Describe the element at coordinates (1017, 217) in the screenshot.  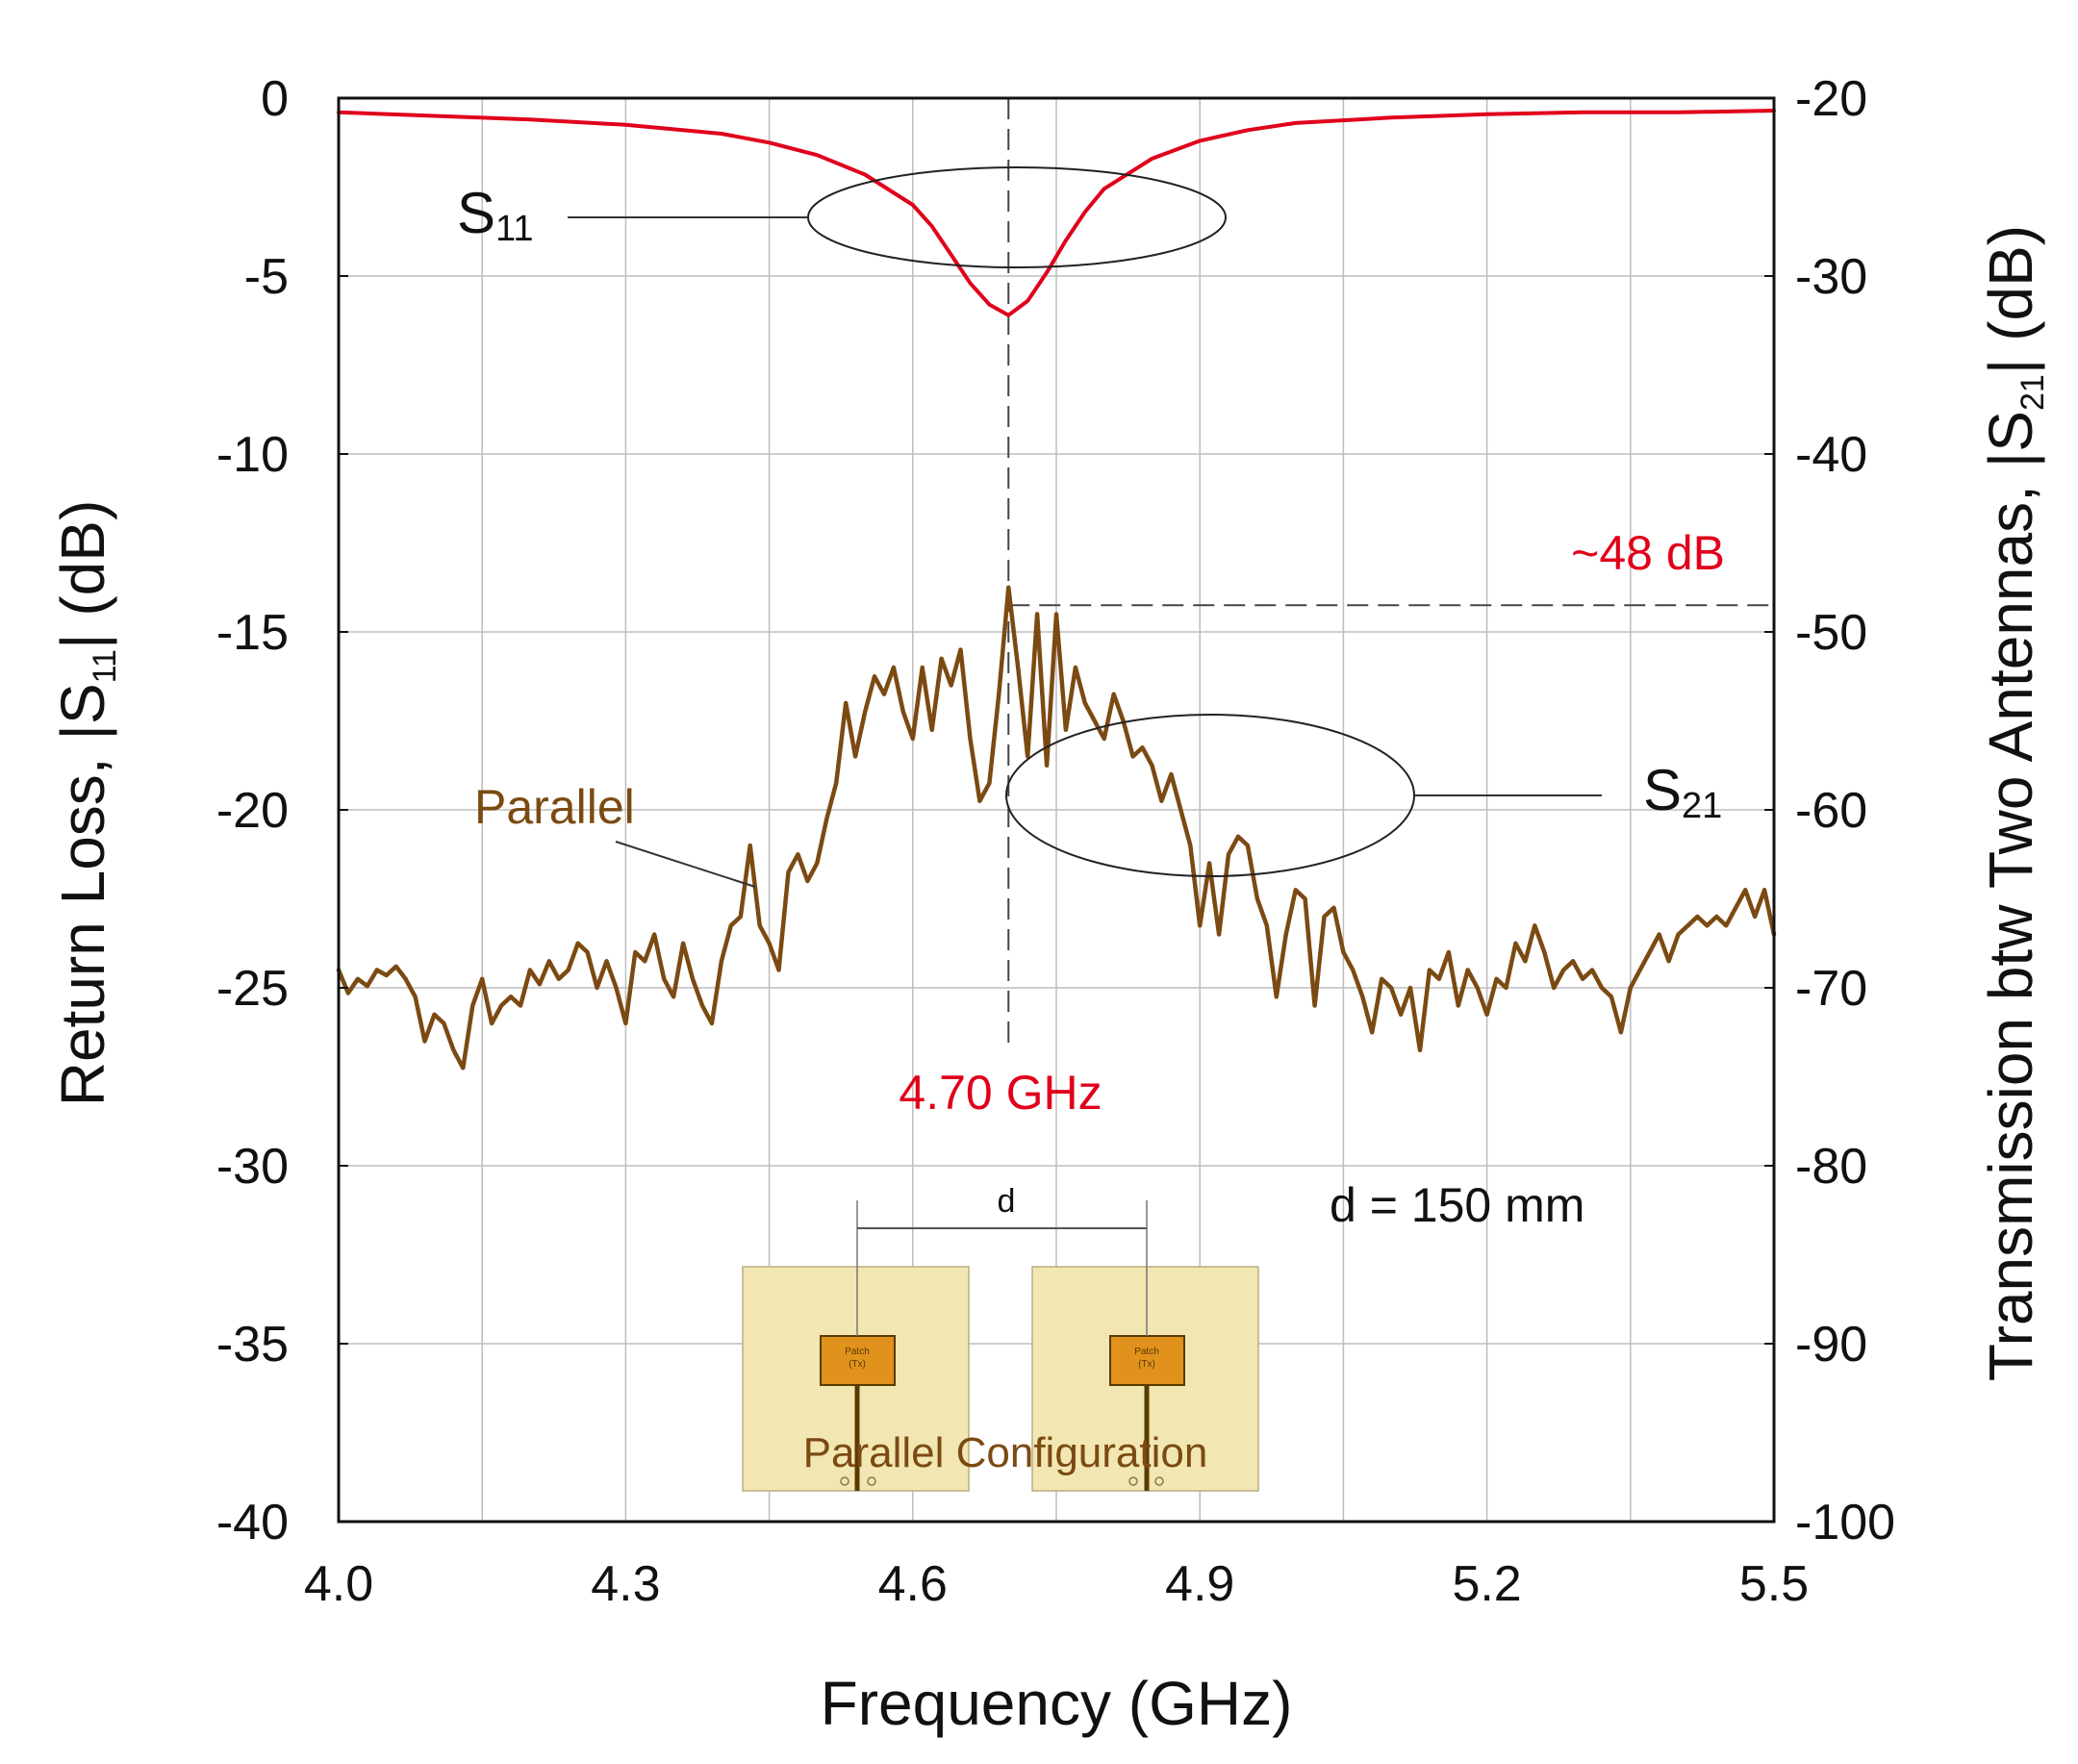
I see `s11-ellipse` at that location.